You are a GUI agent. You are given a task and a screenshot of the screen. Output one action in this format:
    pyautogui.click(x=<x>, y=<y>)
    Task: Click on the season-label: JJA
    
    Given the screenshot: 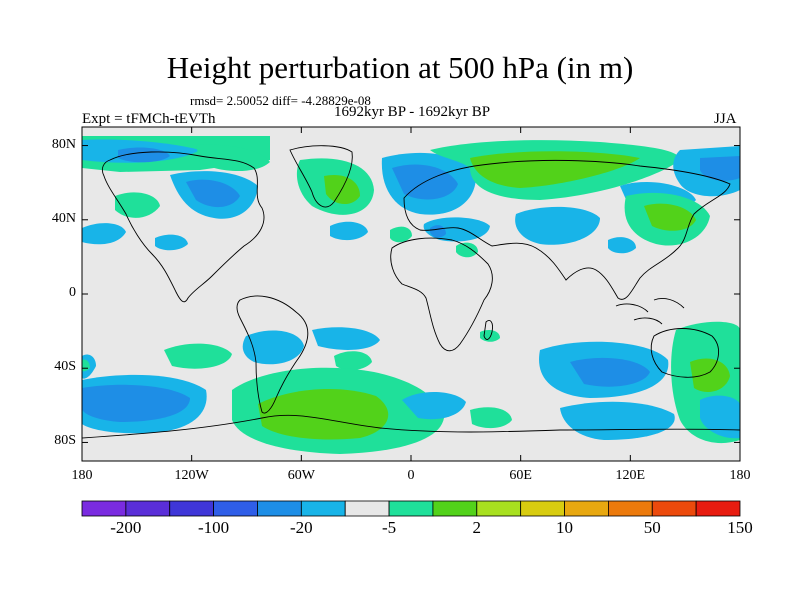 What is the action you would take?
    pyautogui.click(x=725, y=119)
    